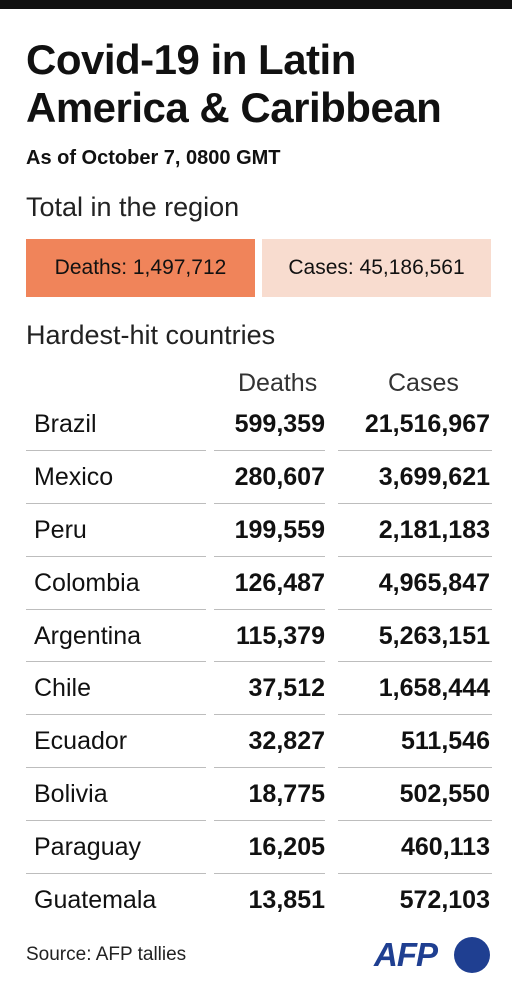 The height and width of the screenshot is (984, 512). What do you see at coordinates (65, 423) in the screenshot?
I see `country-name: Brazil` at bounding box center [65, 423].